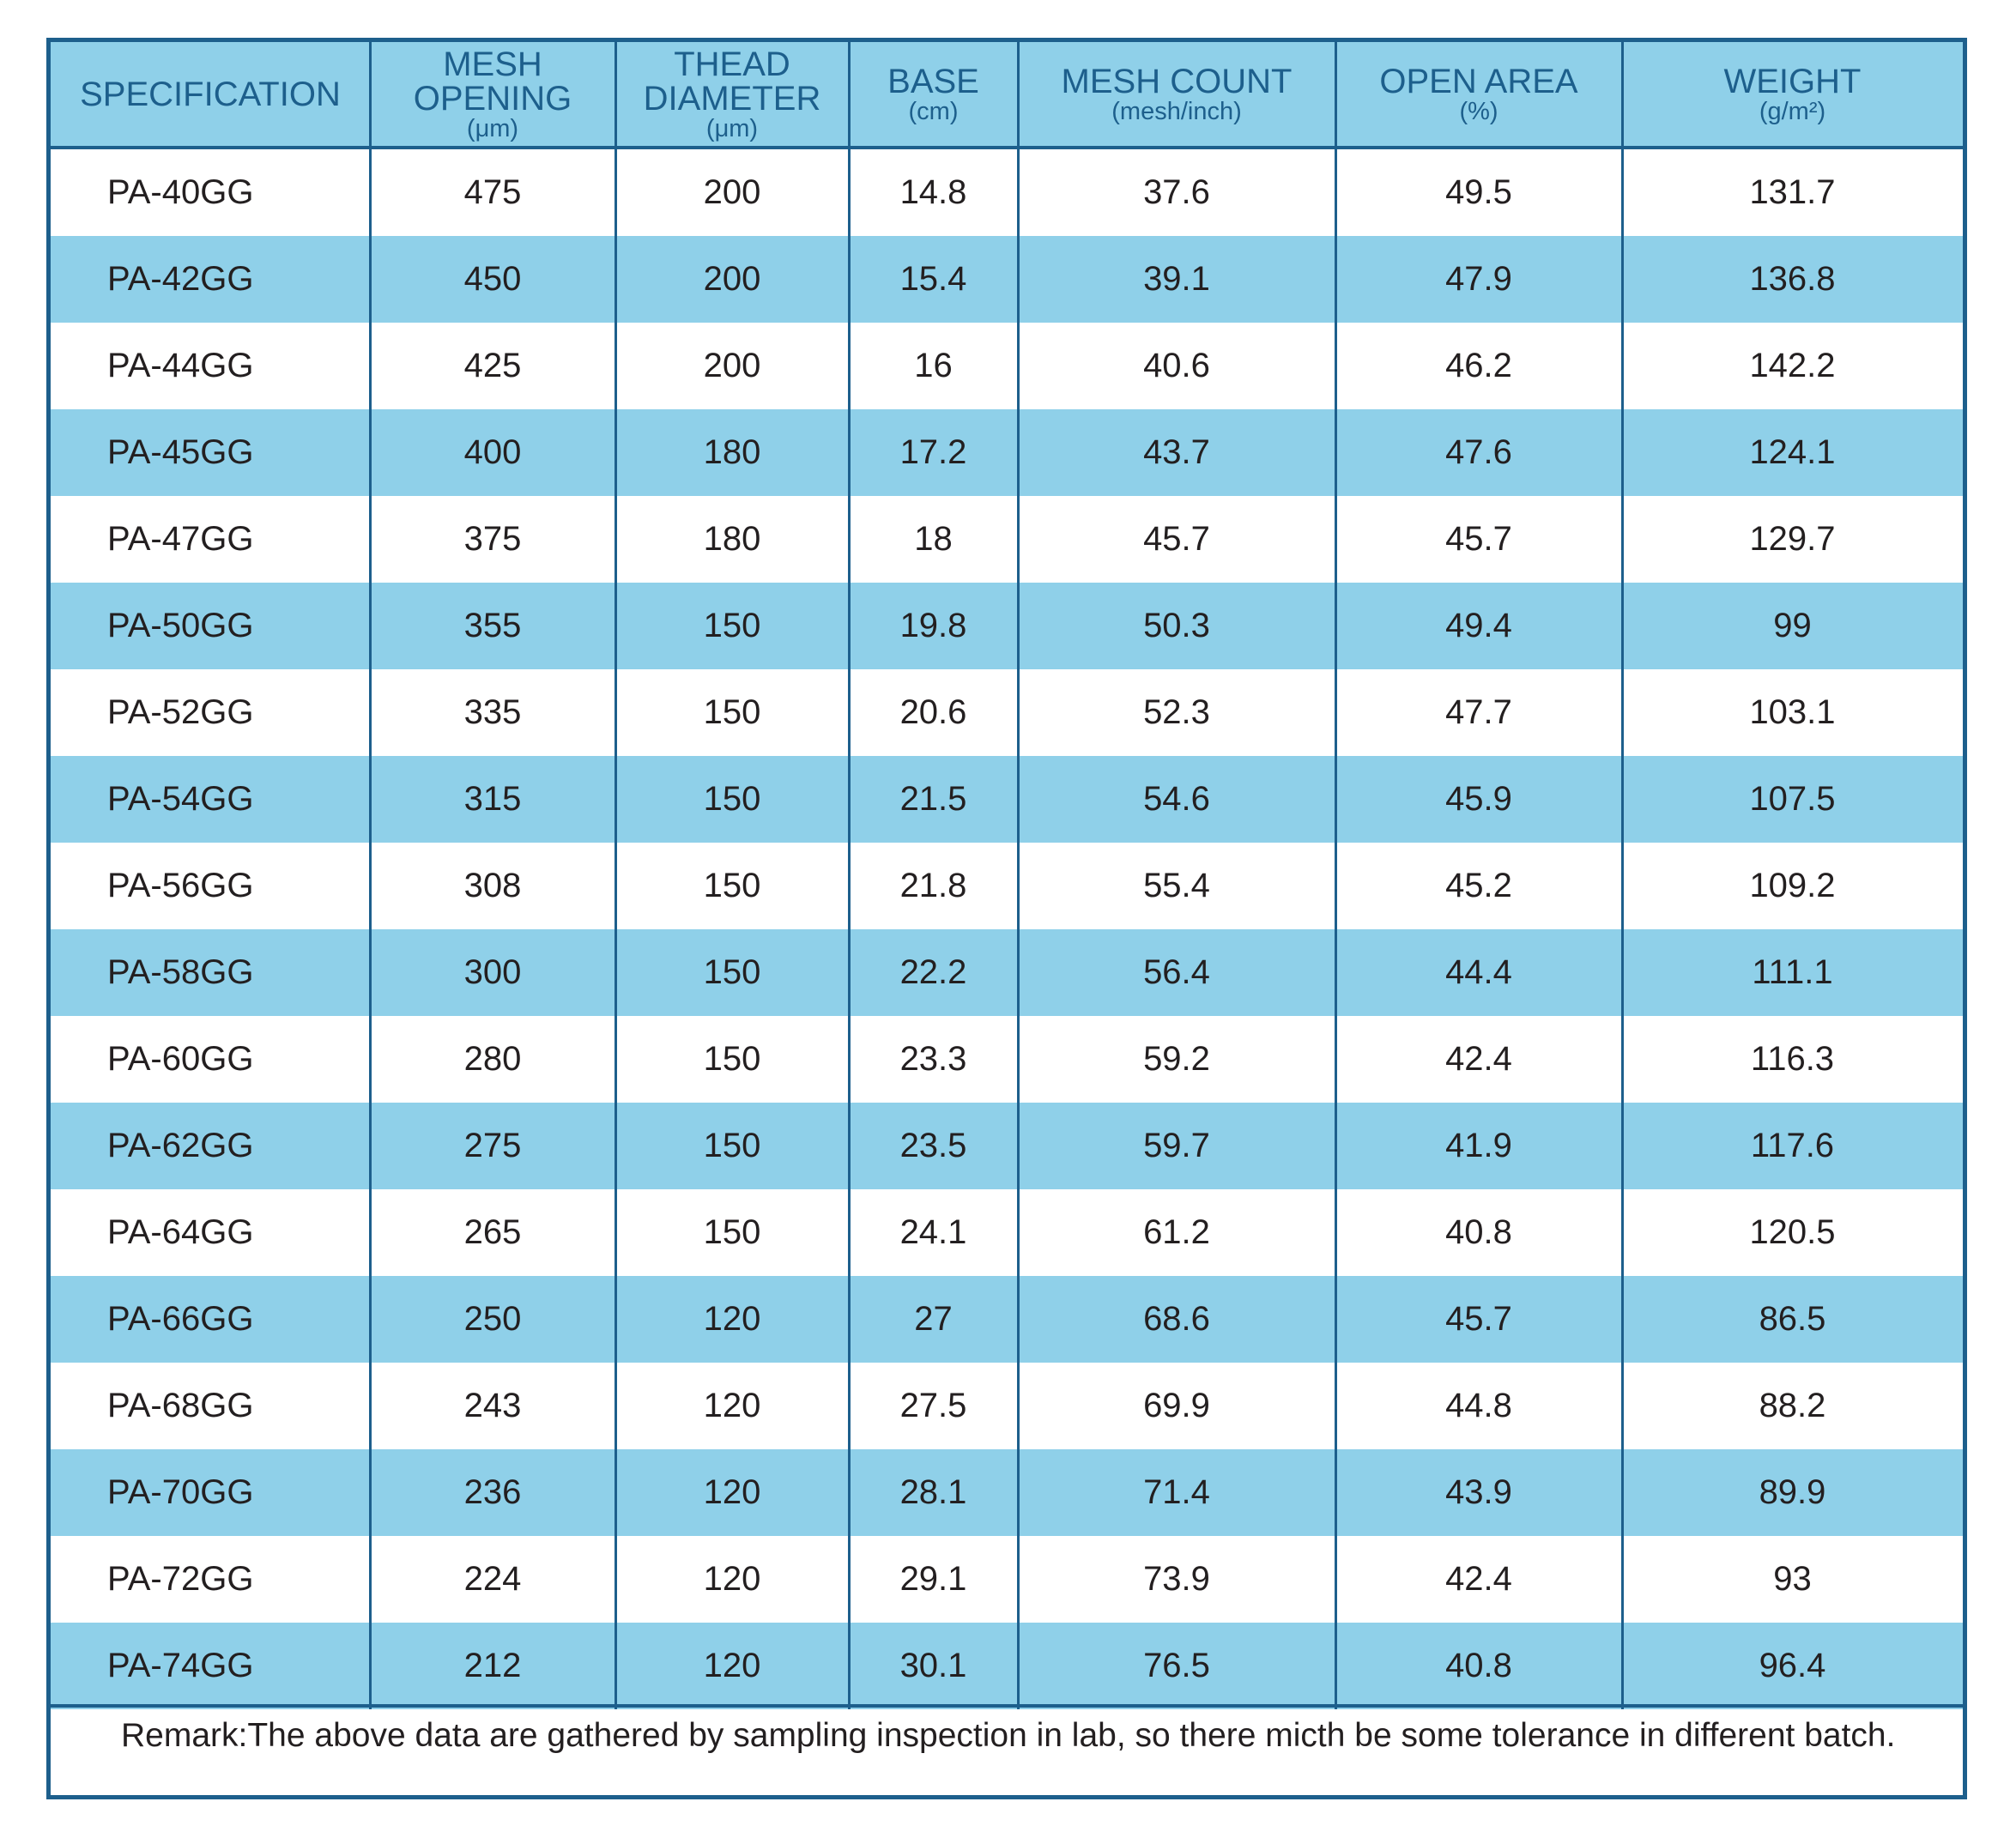 Image resolution: width=2016 pixels, height=1838 pixels. I want to click on table-row: PA-52GG 335 150 20.6 52.3 47.7 103.1, so click(1007, 712).